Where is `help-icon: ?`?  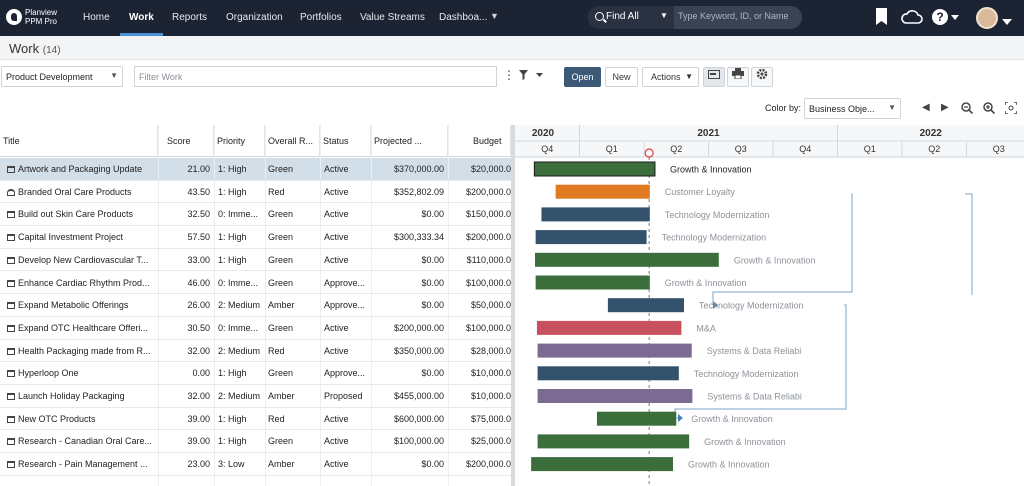
help-icon: ? is located at coordinates (946, 19).